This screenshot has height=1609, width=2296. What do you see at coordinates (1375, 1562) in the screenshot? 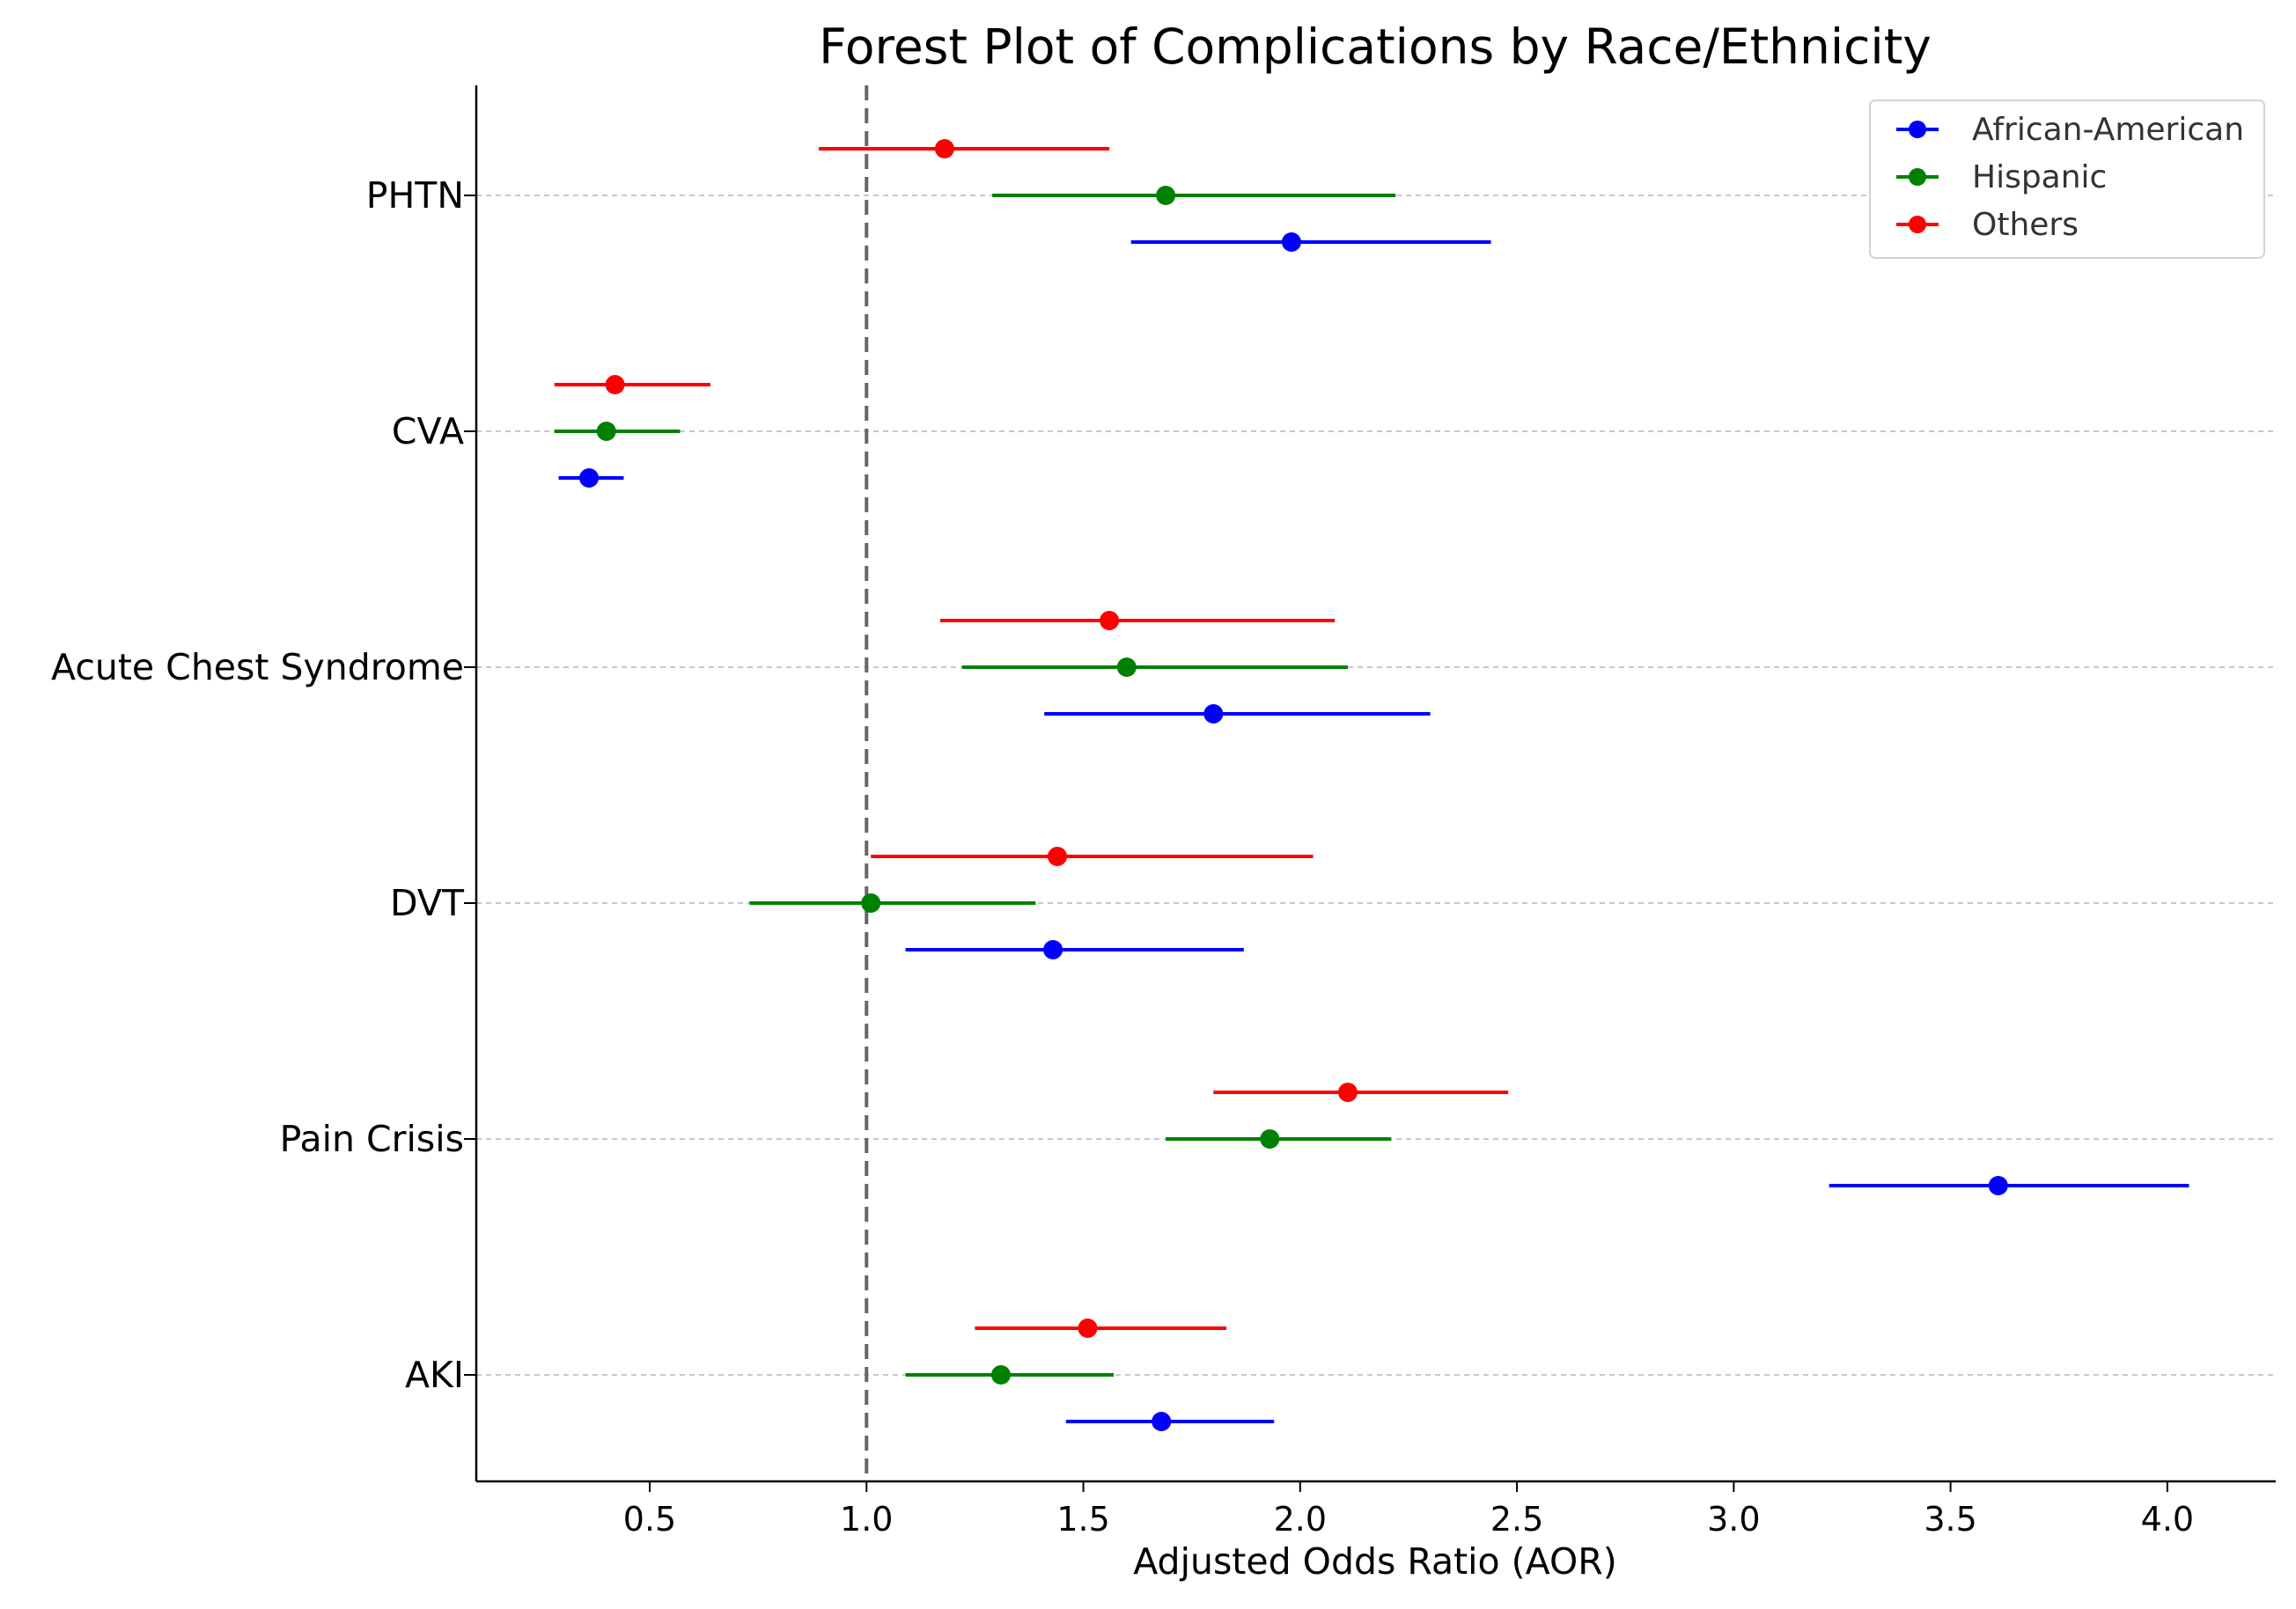
I see `x-axis-label: Adjusted Odds Ratio (AOR)` at bounding box center [1375, 1562].